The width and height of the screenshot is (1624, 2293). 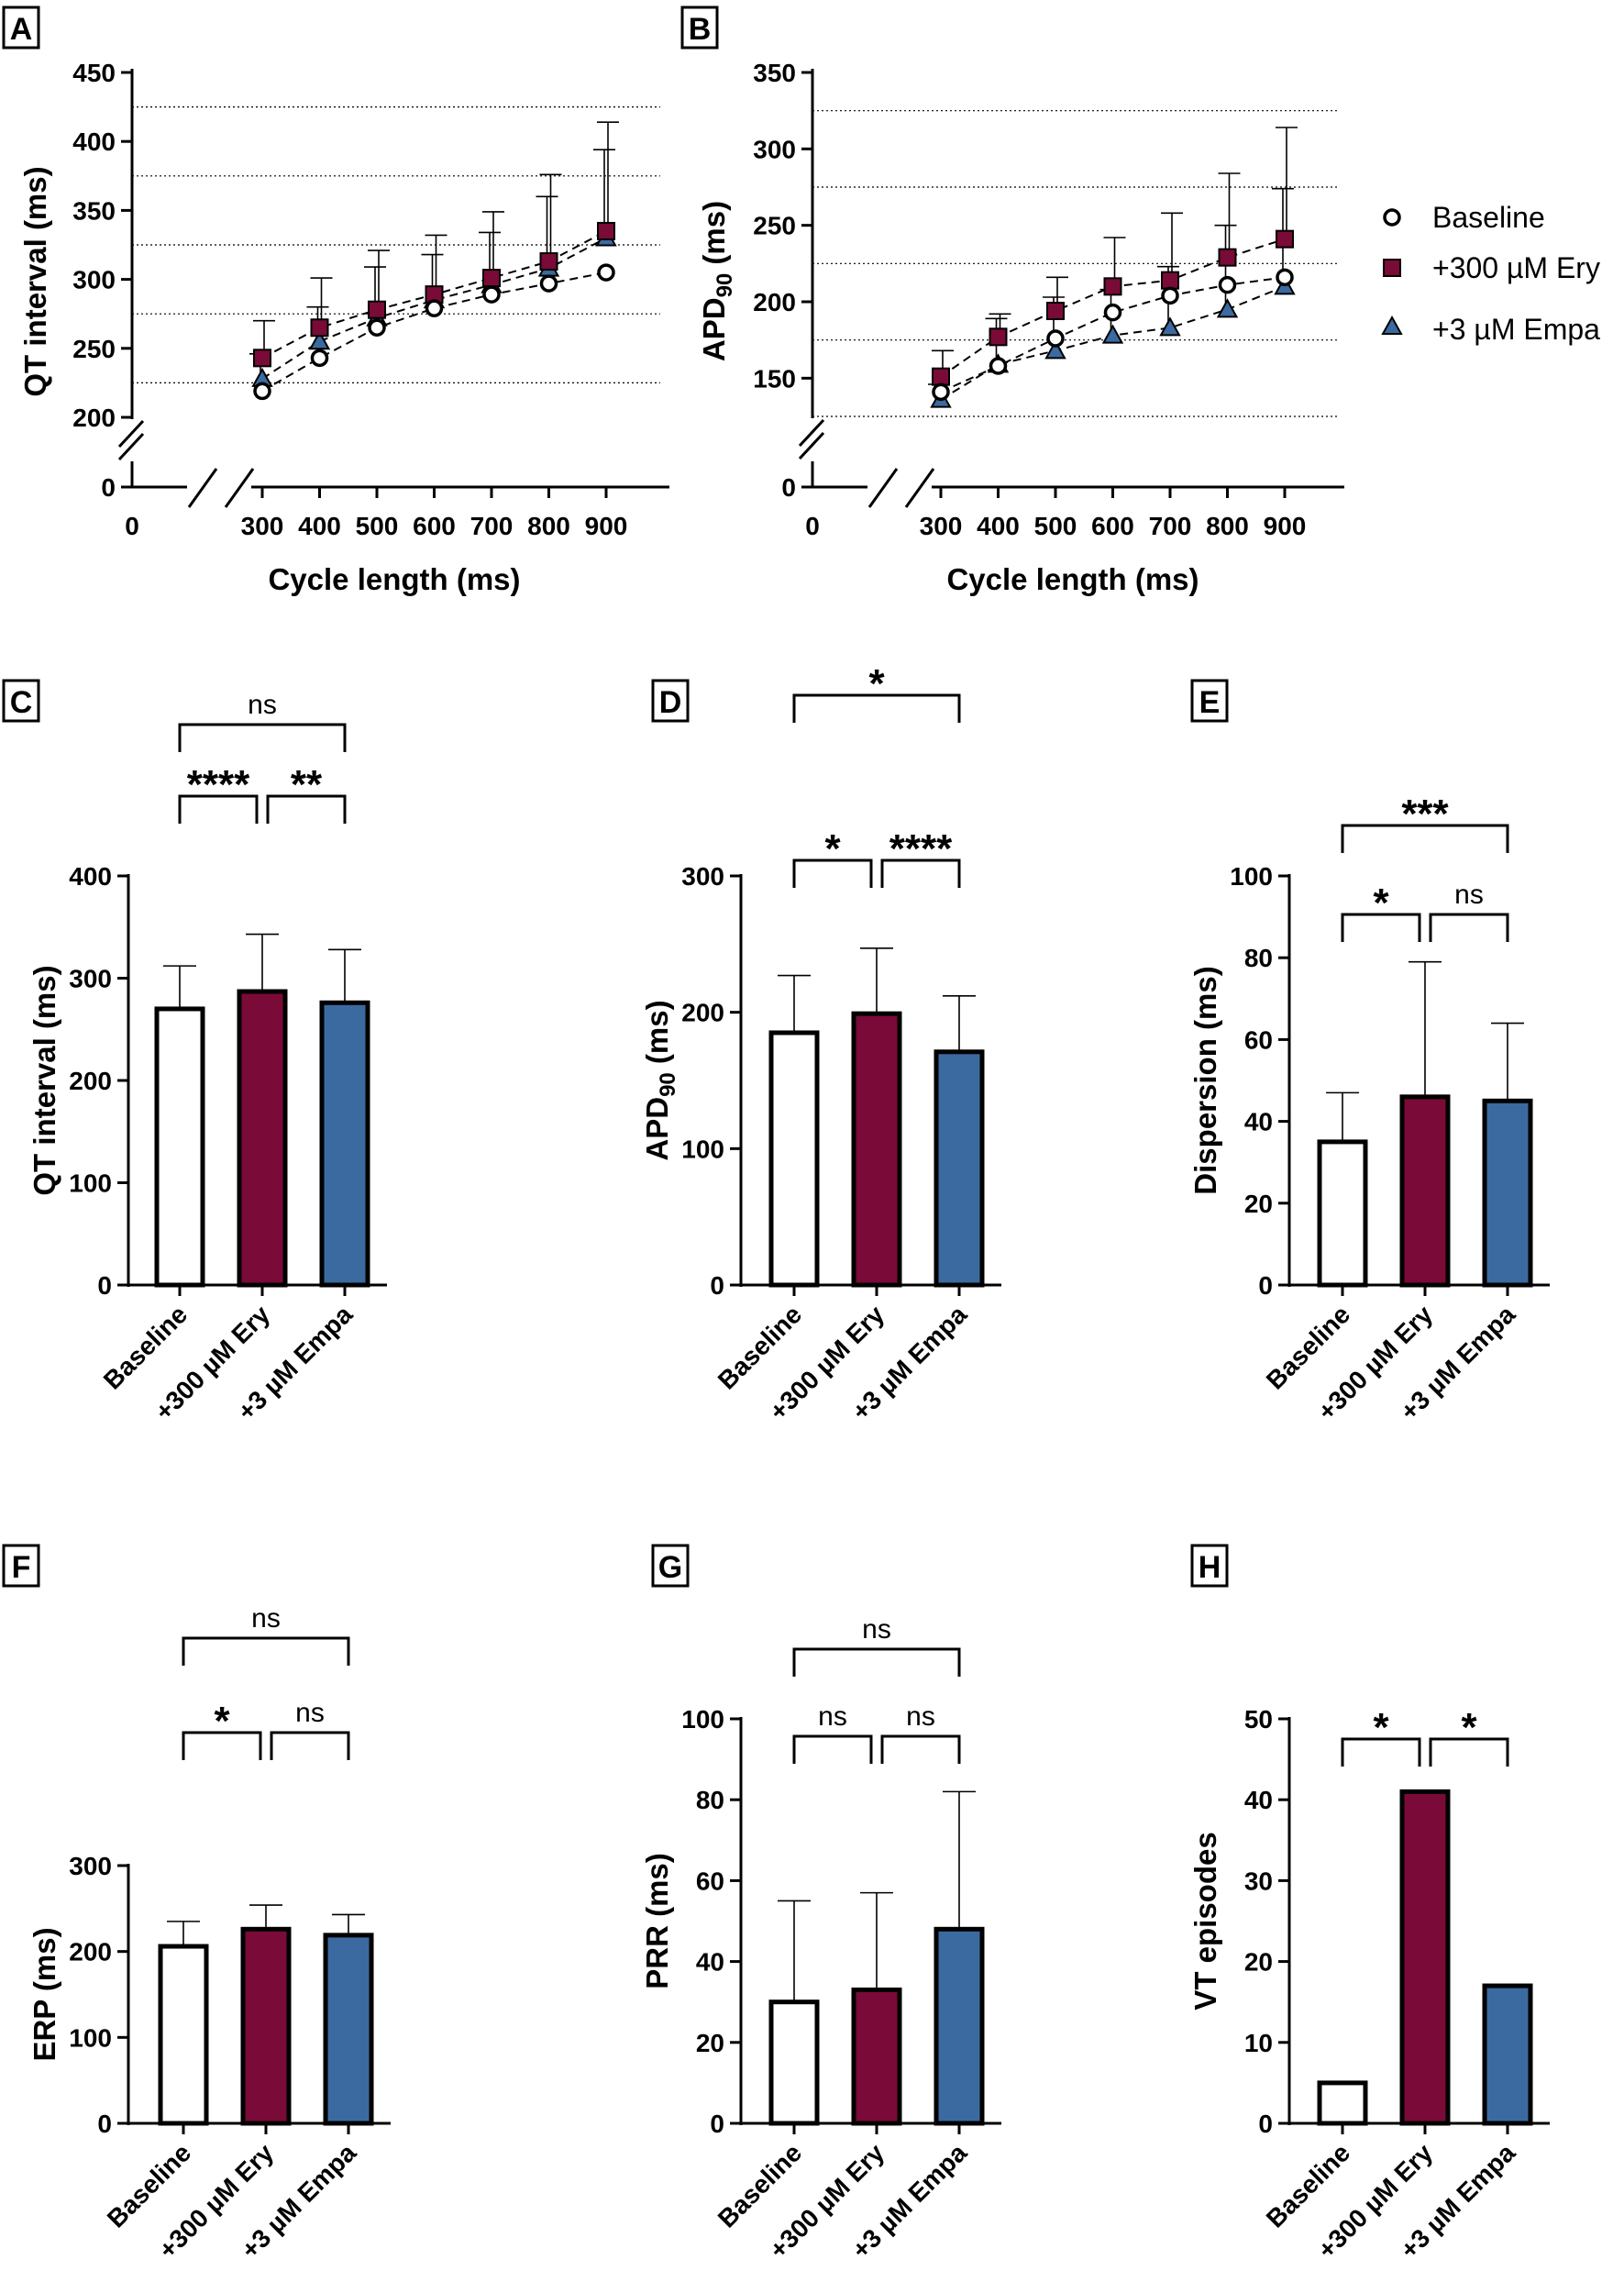 I want to click on chart-g-y-tick-label-4: 80, so click(x=710, y=1800).